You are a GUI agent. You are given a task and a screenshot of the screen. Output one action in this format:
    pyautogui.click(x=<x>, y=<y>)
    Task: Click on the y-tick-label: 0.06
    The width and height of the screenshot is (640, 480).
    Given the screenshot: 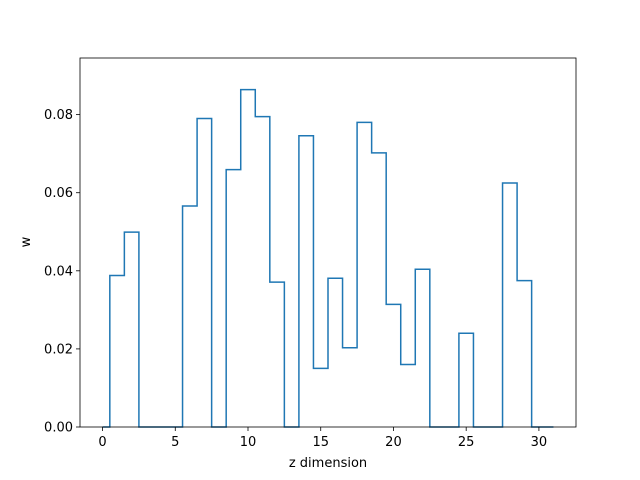 What is the action you would take?
    pyautogui.click(x=58, y=193)
    